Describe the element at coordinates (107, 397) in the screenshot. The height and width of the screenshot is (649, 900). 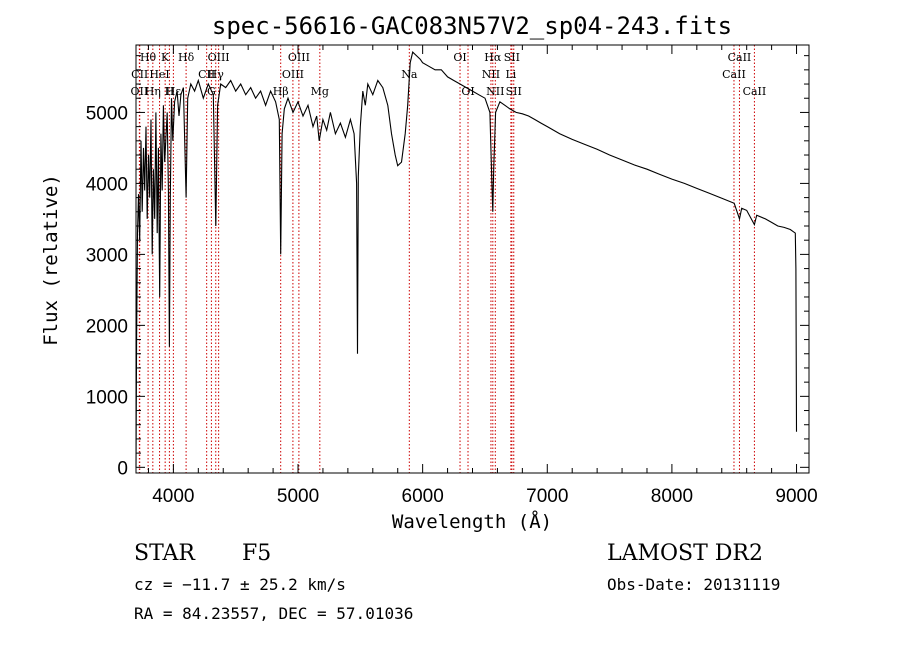
I see `y-tick-label: 1000` at that location.